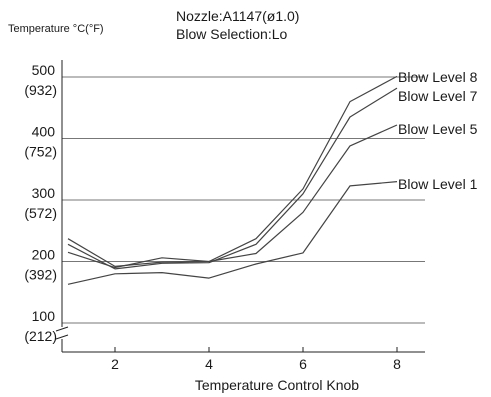 The height and width of the screenshot is (397, 491). What do you see at coordinates (256, 359) in the screenshot?
I see `x-tick-labels: 2 4 6 8` at bounding box center [256, 359].